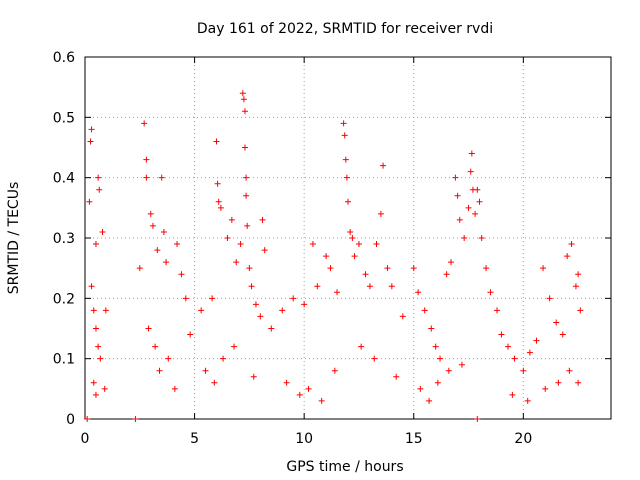 Image resolution: width=640 pixels, height=480 pixels. Describe the element at coordinates (523, 439) in the screenshot. I see `x-tick-label: 20` at that location.